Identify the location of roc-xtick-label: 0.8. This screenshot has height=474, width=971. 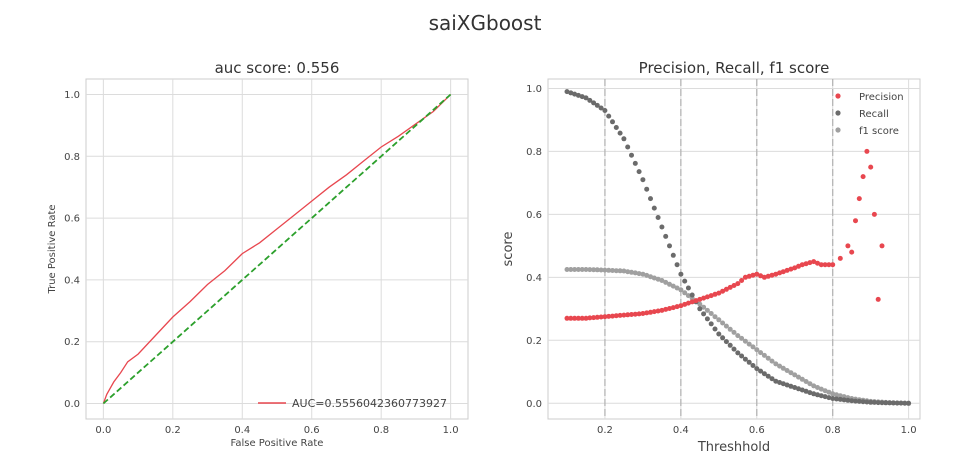
(381, 430).